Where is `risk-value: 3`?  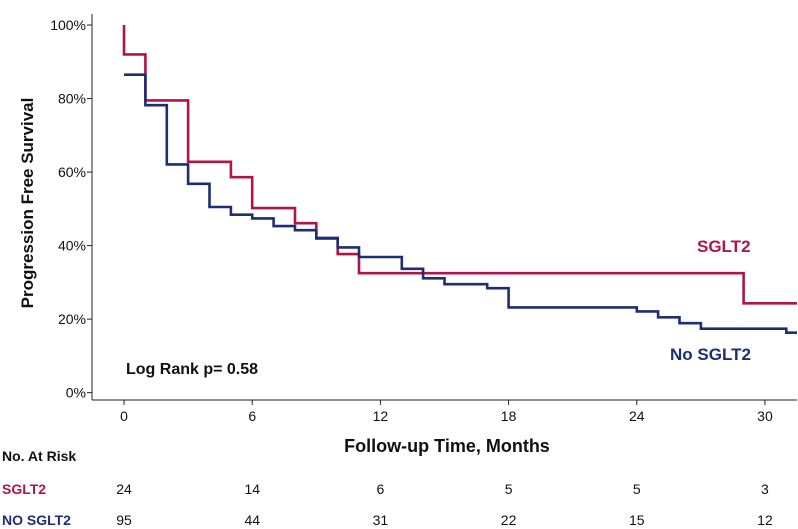
risk-value: 3 is located at coordinates (765, 489).